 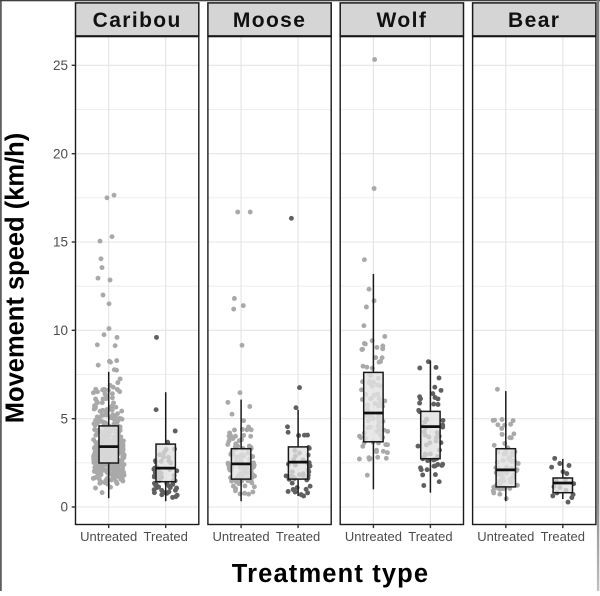 I want to click on svg-text: Caribou, so click(x=137, y=20).